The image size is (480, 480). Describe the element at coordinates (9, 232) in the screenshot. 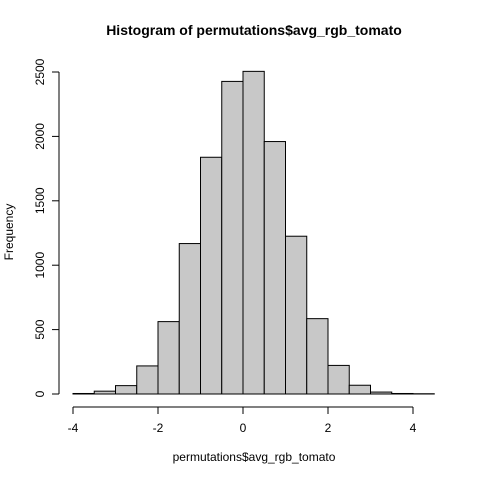

I see `y-axis-label: Frequency` at that location.